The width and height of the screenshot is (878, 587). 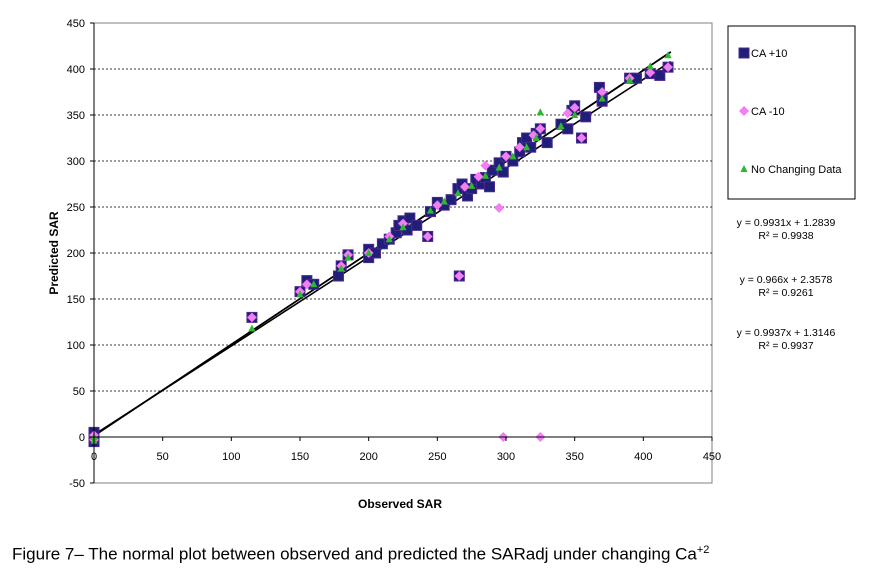 I want to click on caption-superscript: +2, so click(x=703, y=550).